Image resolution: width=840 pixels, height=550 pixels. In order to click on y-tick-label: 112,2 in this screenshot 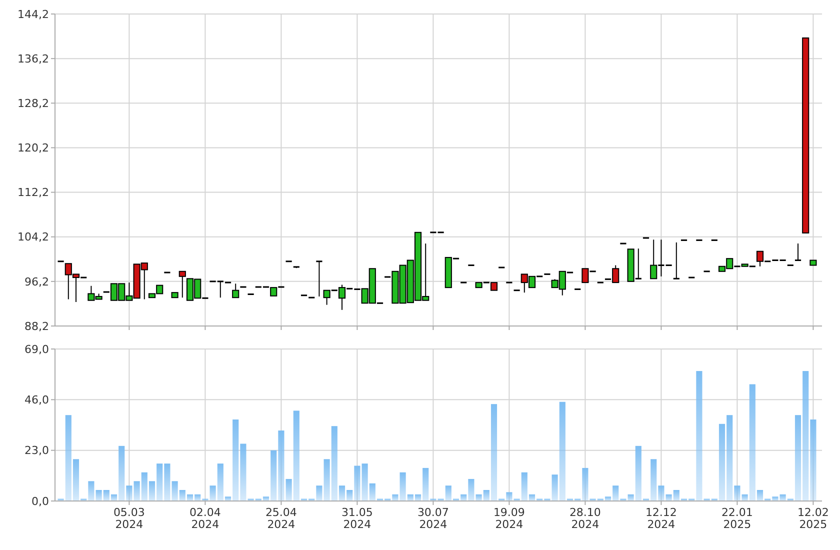, I will do `click(33, 193)`.